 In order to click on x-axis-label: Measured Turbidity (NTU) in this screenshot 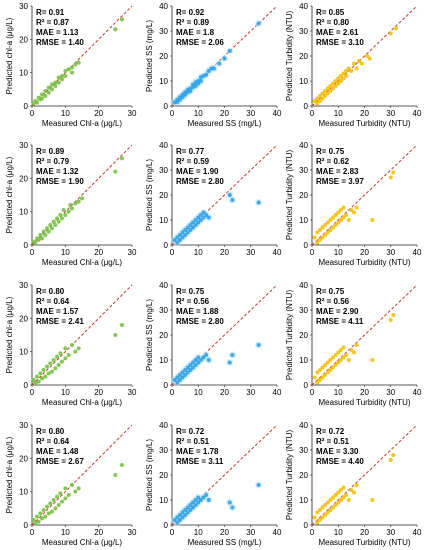, I will do `click(364, 262)`.